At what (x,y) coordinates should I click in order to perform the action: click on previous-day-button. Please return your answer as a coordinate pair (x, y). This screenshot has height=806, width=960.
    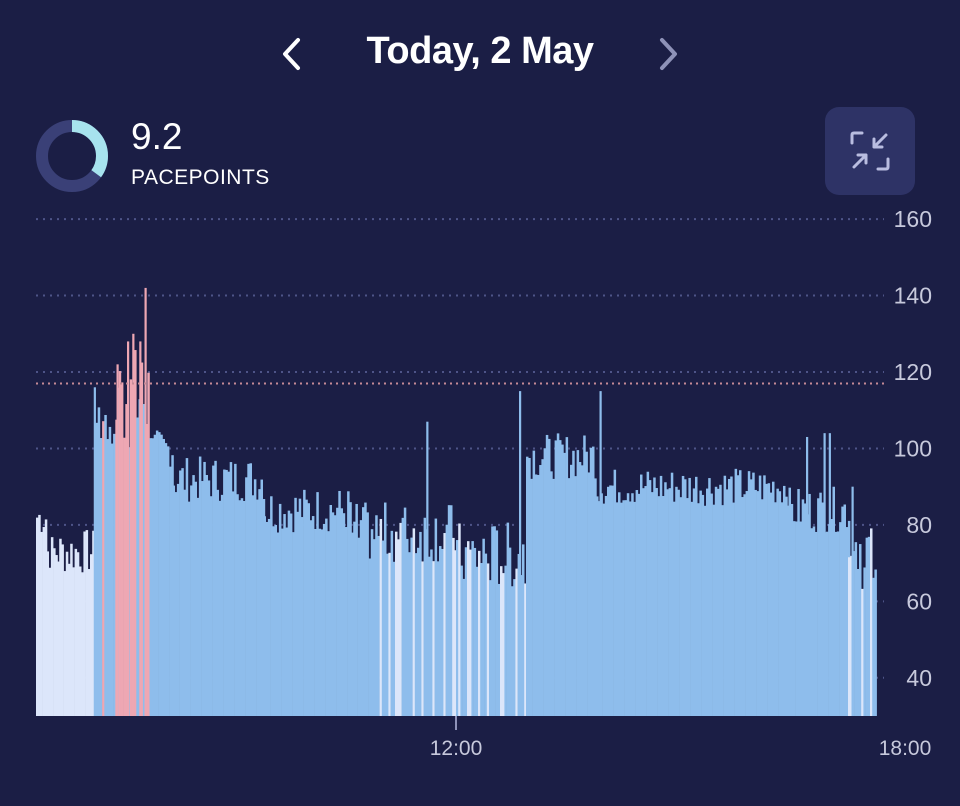
    Looking at the image, I should click on (292, 54).